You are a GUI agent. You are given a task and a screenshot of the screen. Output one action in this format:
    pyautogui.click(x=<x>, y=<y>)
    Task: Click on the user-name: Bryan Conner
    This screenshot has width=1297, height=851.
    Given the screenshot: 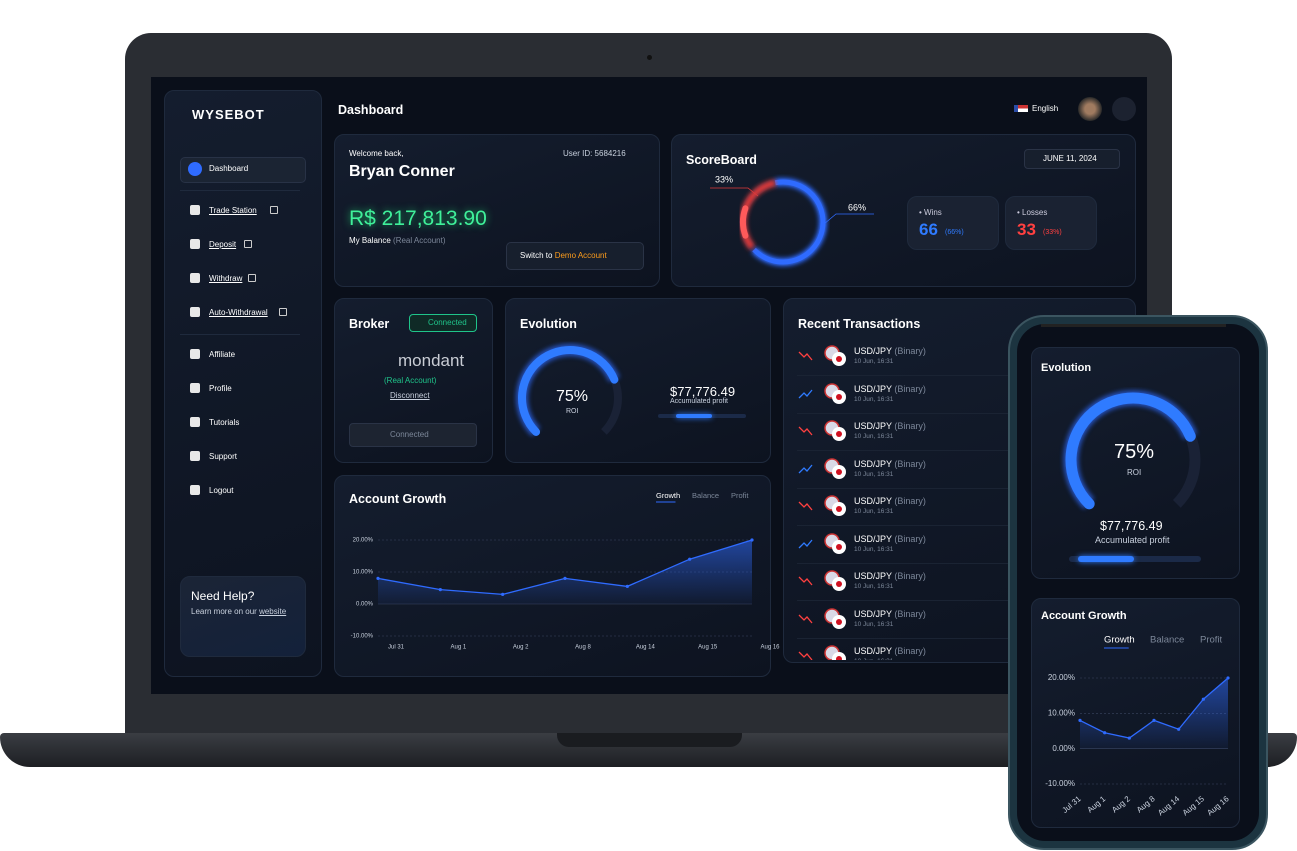 What is the action you would take?
    pyautogui.click(x=402, y=171)
    